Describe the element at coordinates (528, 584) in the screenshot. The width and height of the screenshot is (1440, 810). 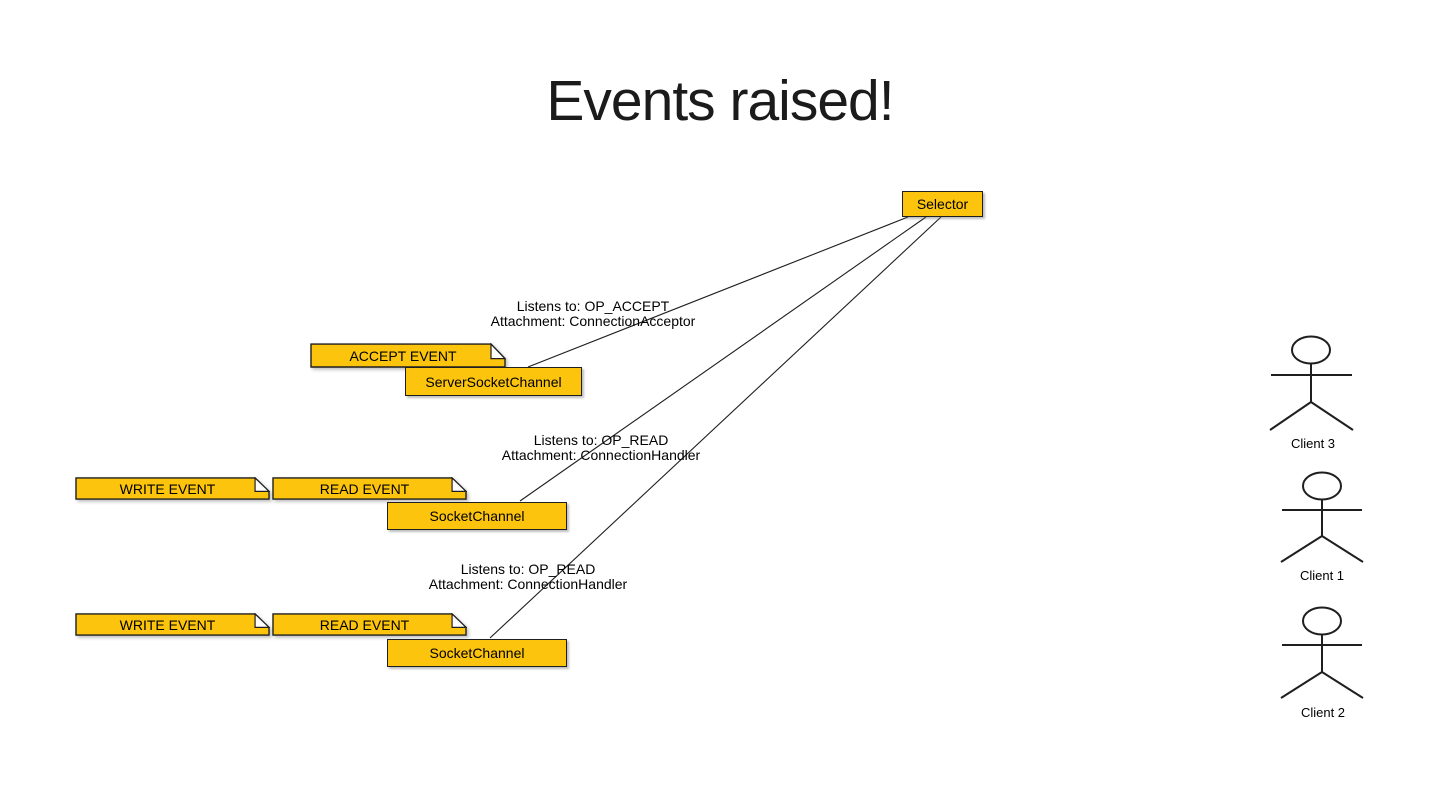
I see `read2-annotation-line2: Attachment: ConnectionHandler` at that location.